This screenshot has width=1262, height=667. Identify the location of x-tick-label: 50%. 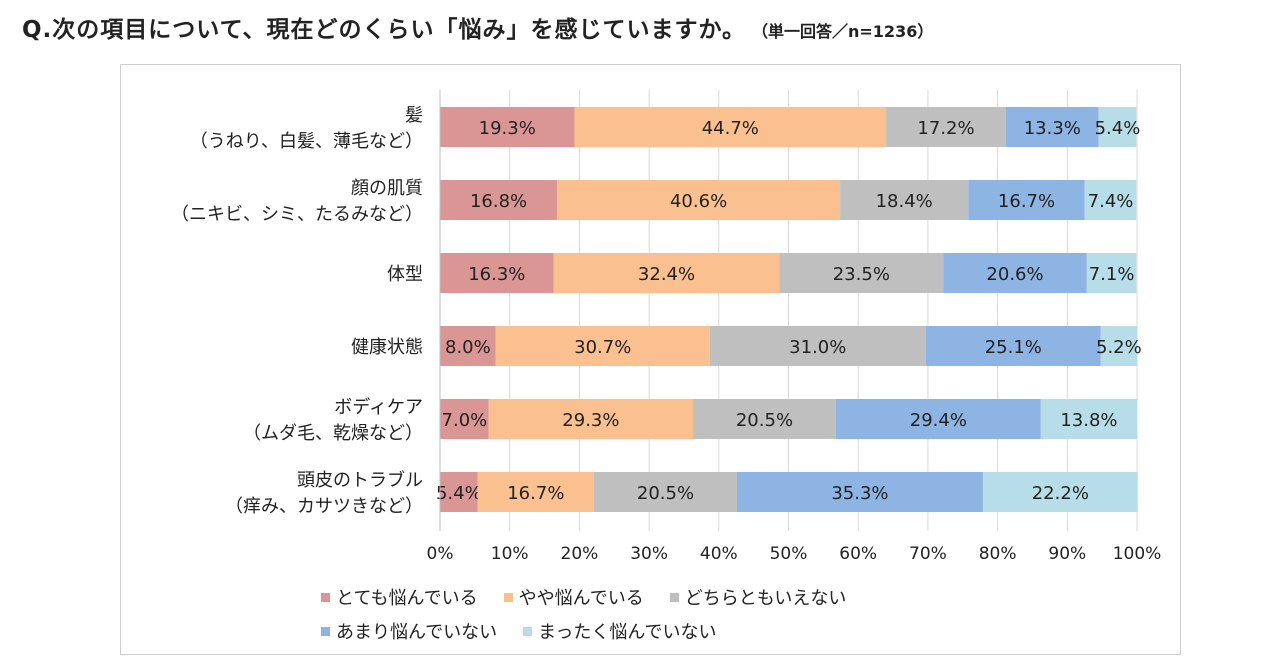
(789, 554).